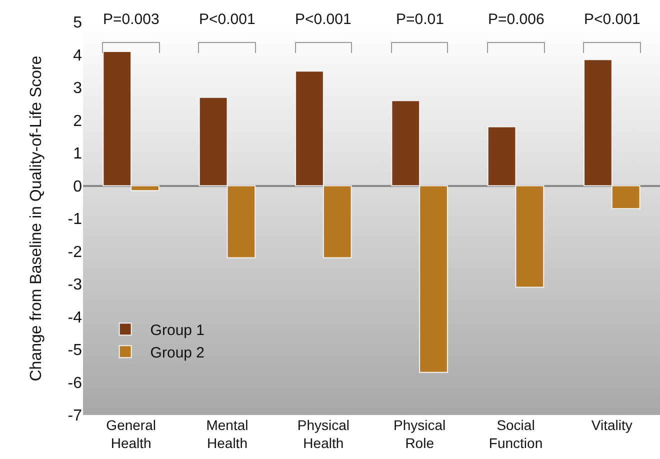  I want to click on x-tick-label: Vitality, so click(611, 425).